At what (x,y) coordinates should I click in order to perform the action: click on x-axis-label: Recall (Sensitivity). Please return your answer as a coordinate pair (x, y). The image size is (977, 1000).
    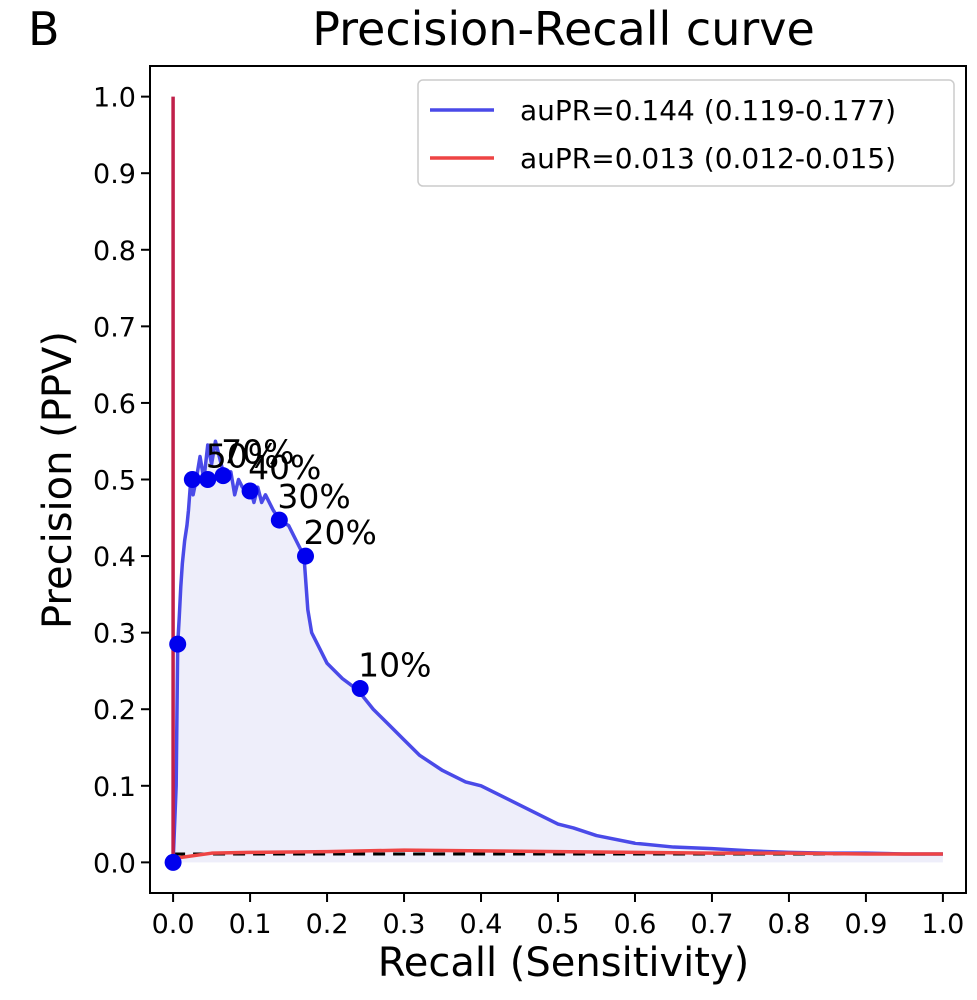
    Looking at the image, I should click on (563, 963).